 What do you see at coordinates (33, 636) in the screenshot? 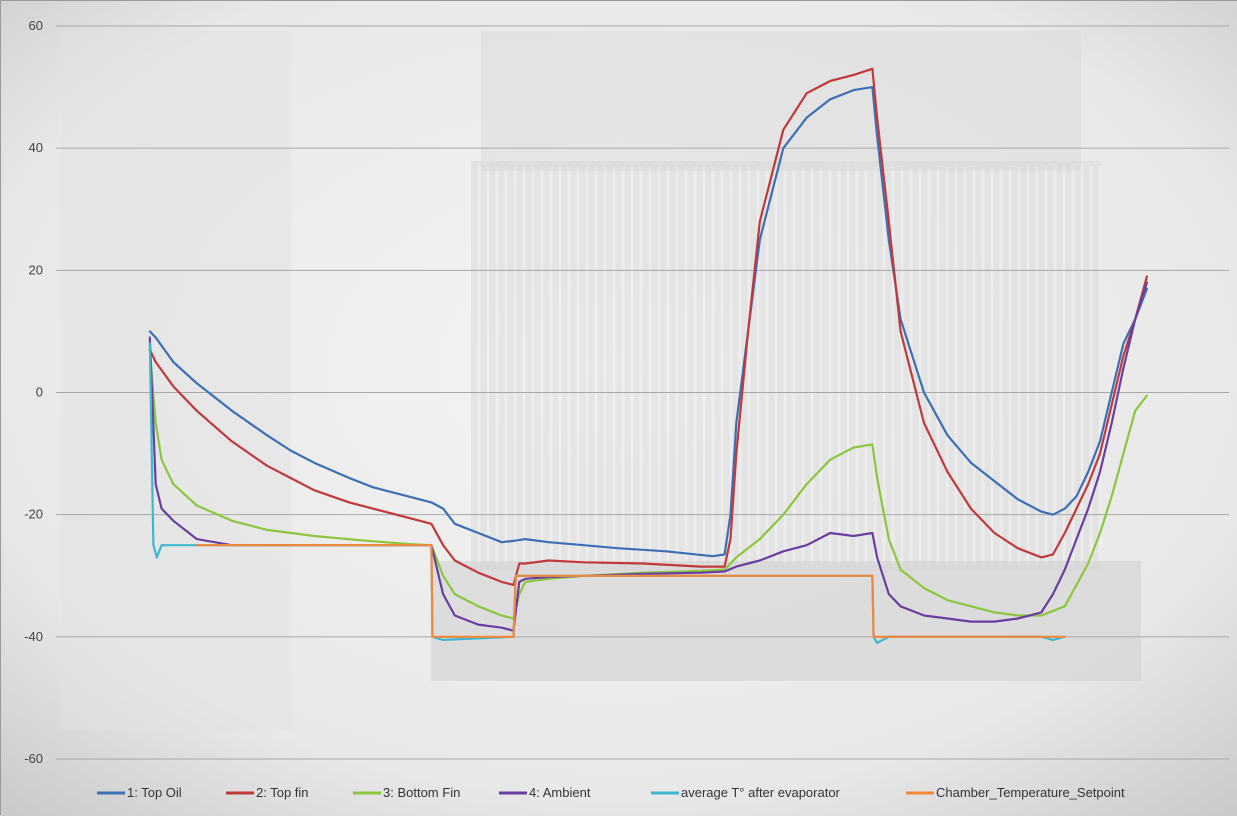
I see `y-tick-label: -40` at bounding box center [33, 636].